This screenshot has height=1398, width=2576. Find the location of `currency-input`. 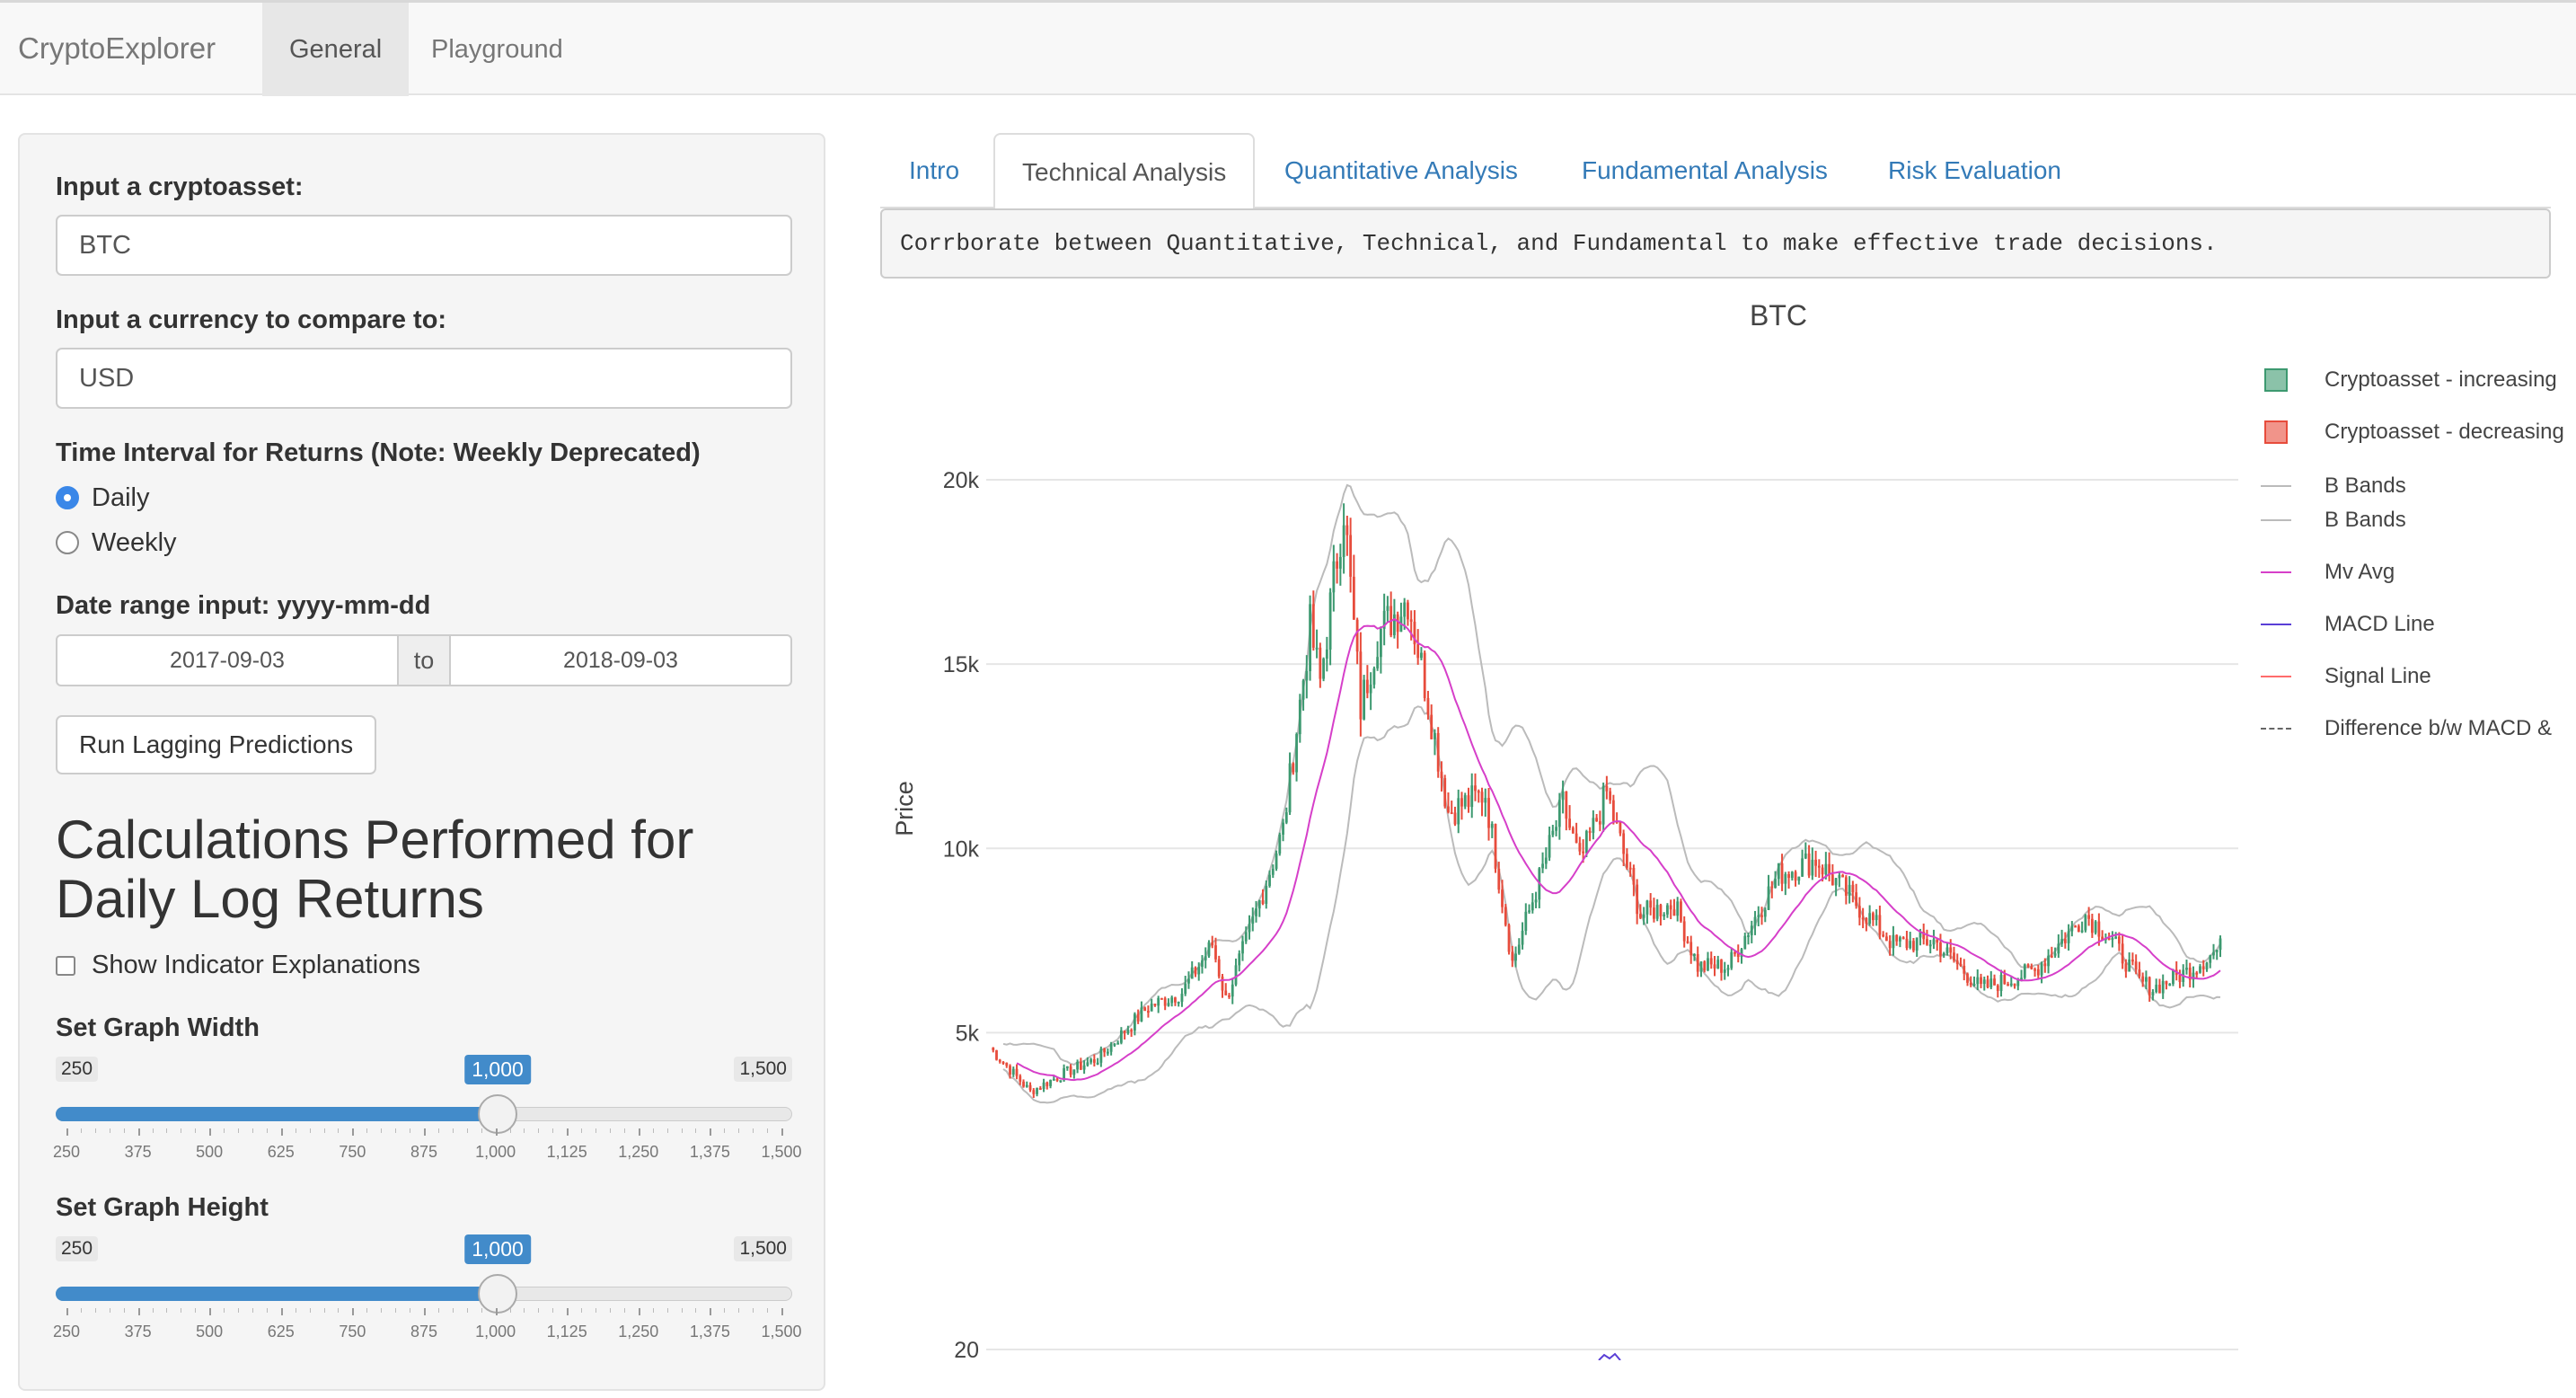

currency-input is located at coordinates (424, 378).